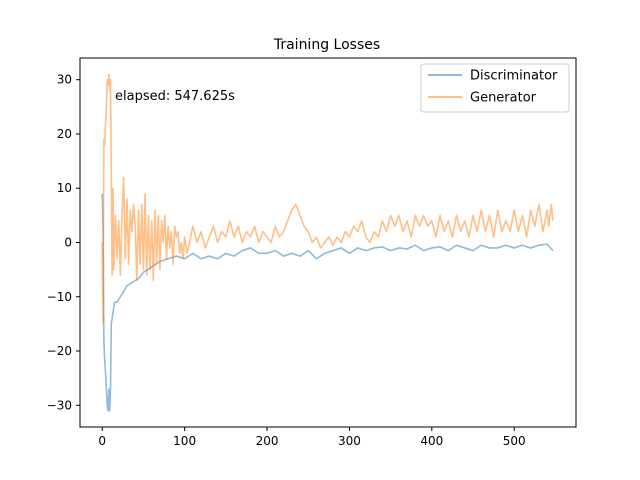 This screenshot has width=640, height=480. I want to click on y-tick-label: −30, so click(59, 405).